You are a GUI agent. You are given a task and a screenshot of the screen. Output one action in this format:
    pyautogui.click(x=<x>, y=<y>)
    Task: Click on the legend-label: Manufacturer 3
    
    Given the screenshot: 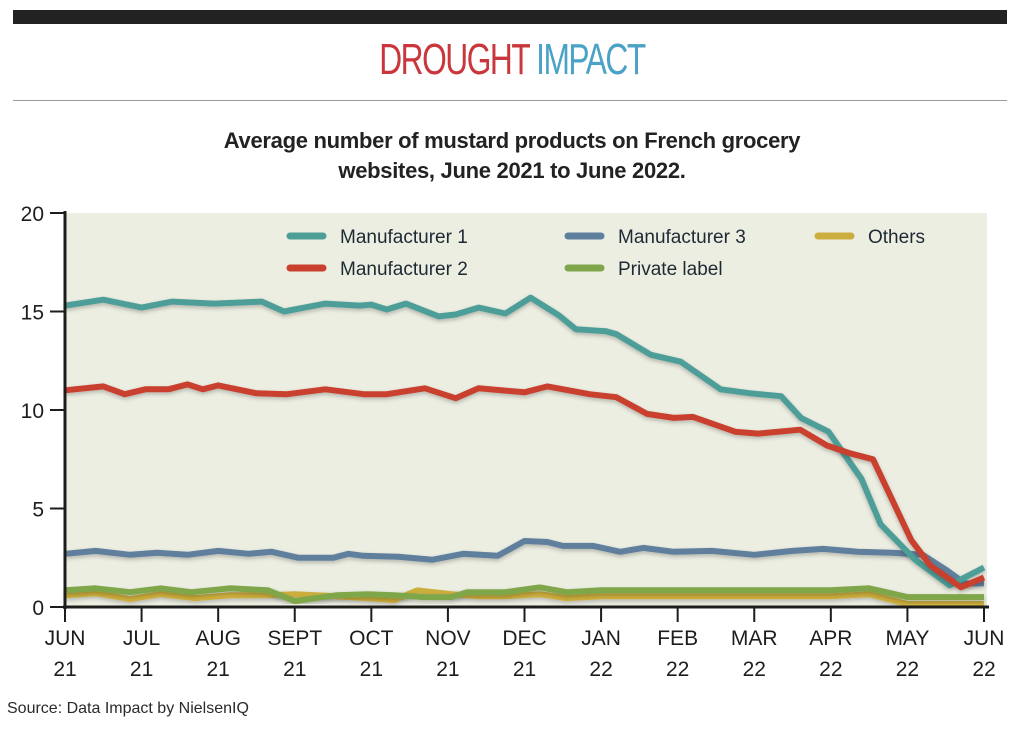 What is the action you would take?
    pyautogui.click(x=682, y=237)
    